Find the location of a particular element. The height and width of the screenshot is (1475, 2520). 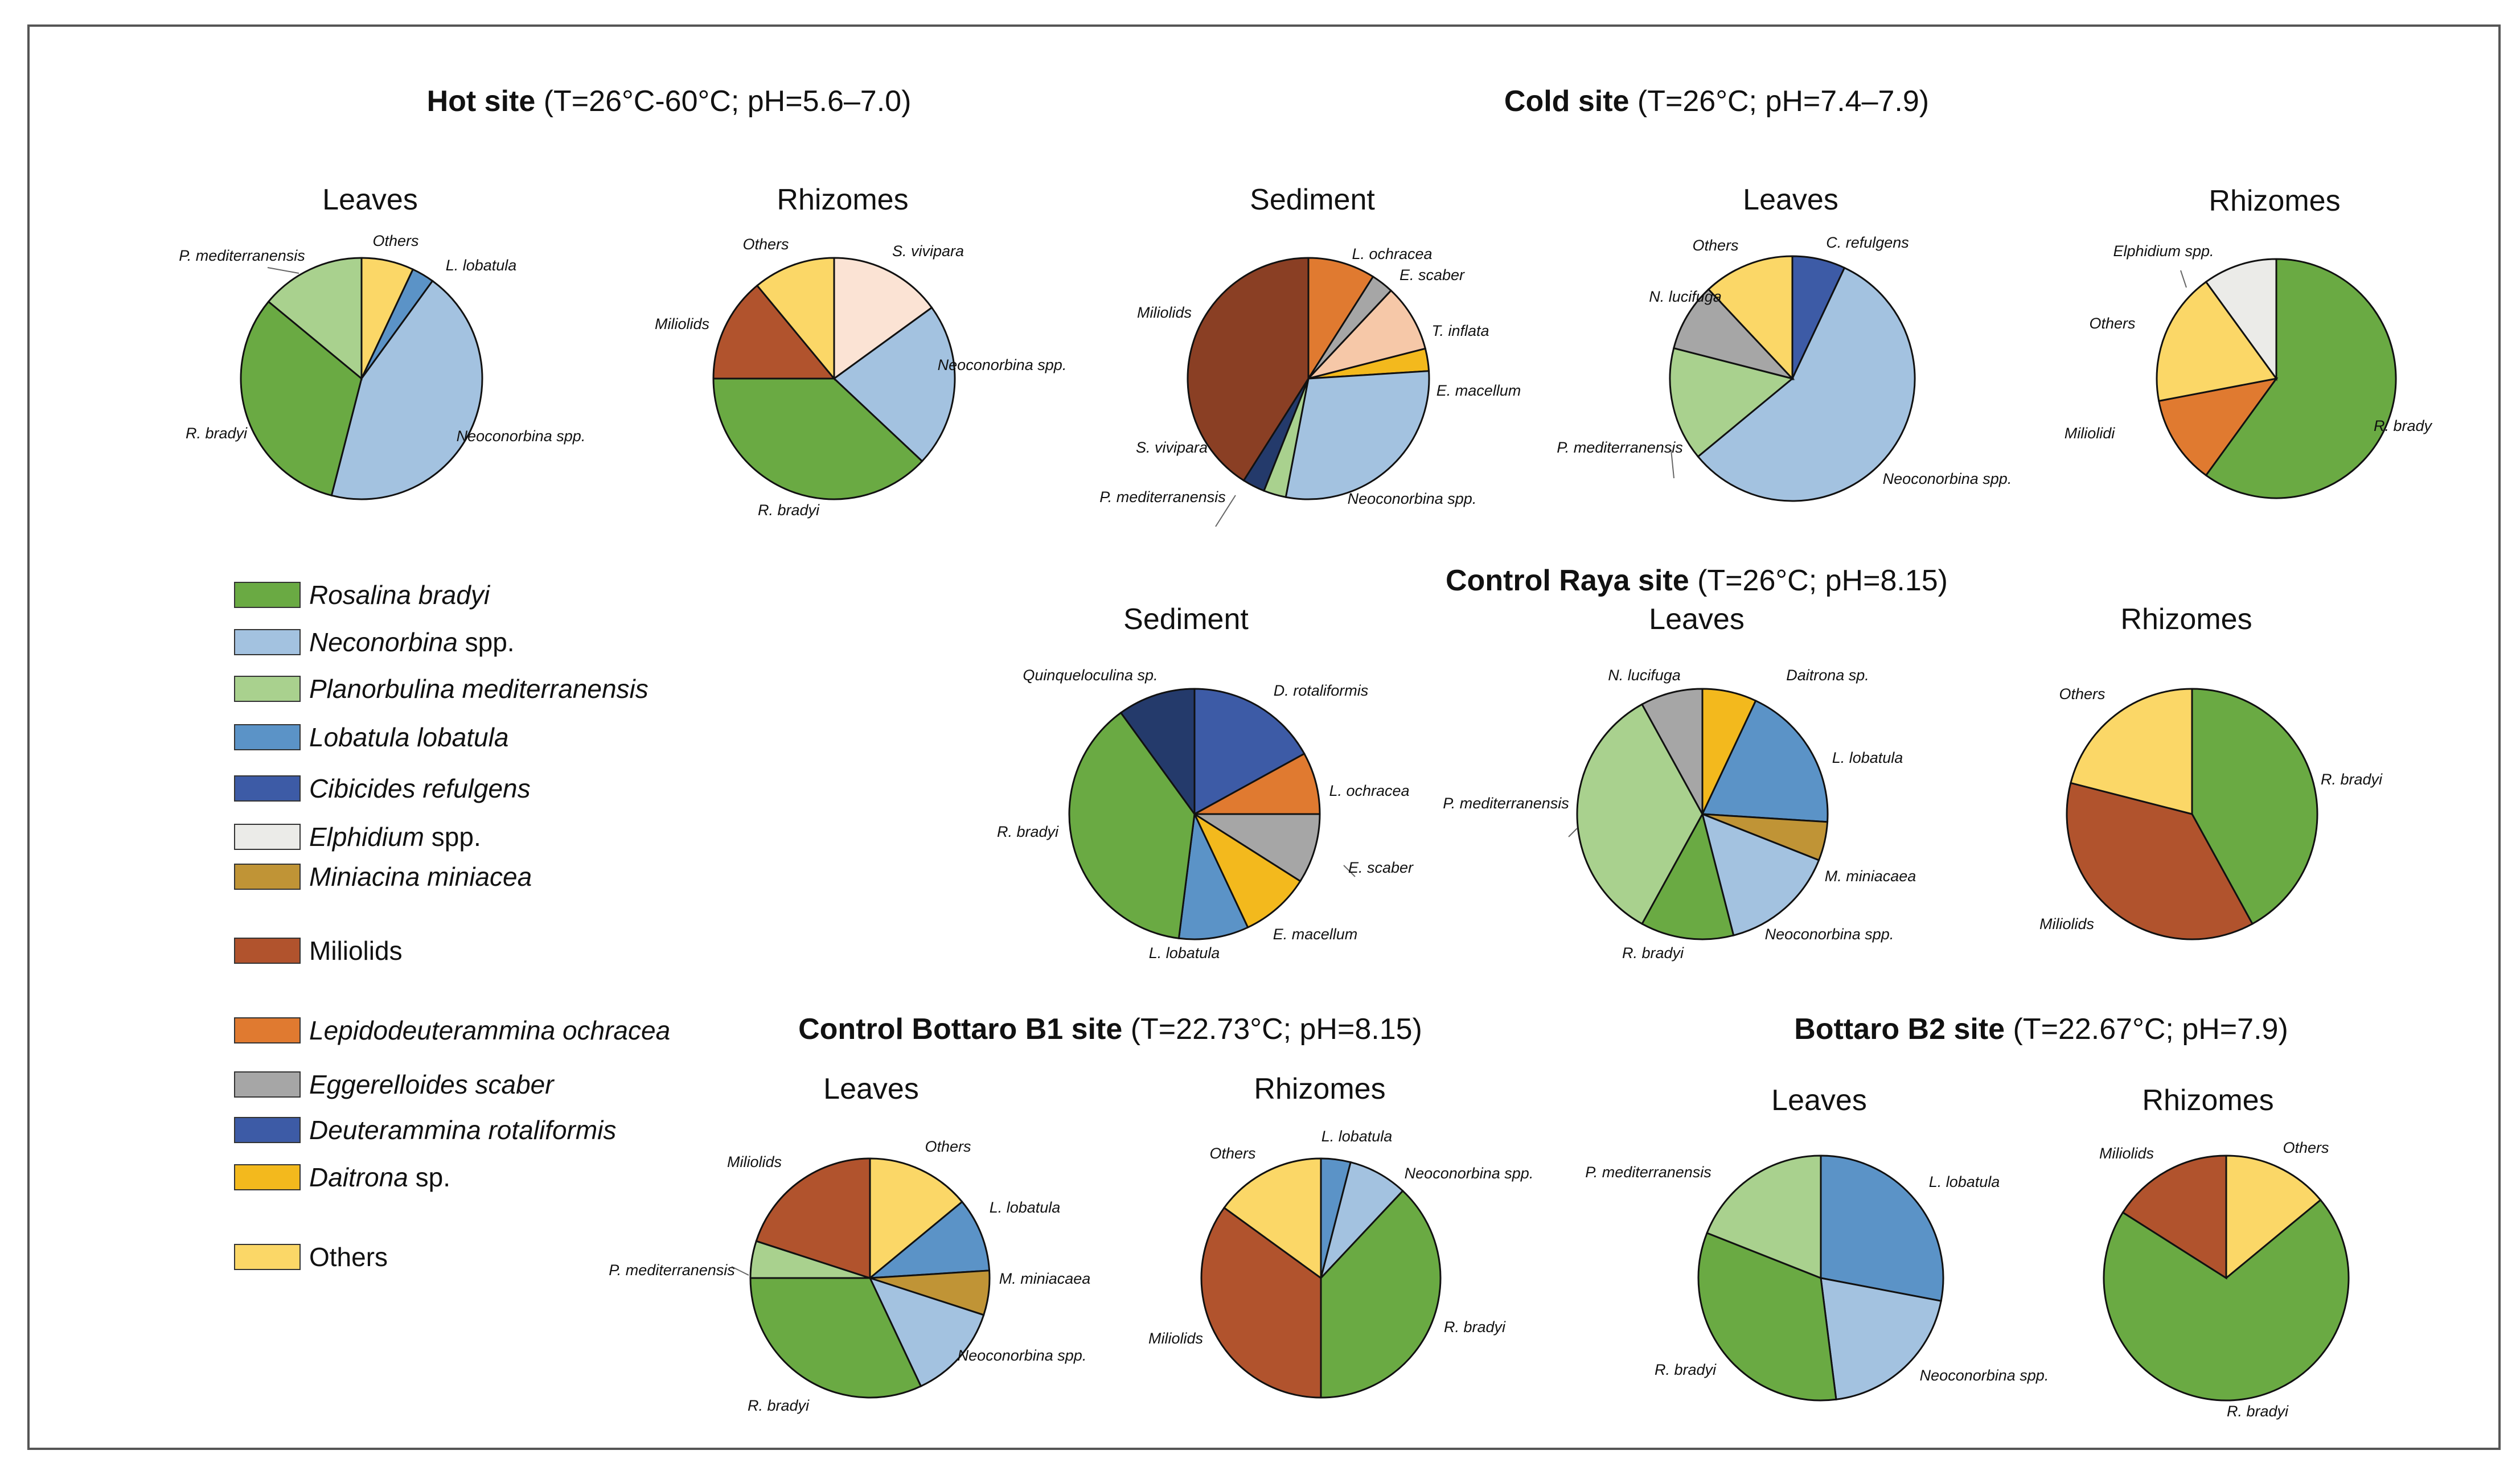

pie-title: Rhizomes is located at coordinates (2207, 1101).